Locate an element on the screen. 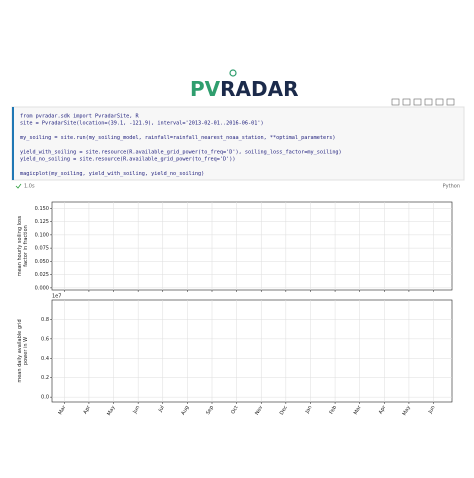 The height and width of the screenshot is (478, 474). y-tick-label: 0.100 is located at coordinates (42, 235).